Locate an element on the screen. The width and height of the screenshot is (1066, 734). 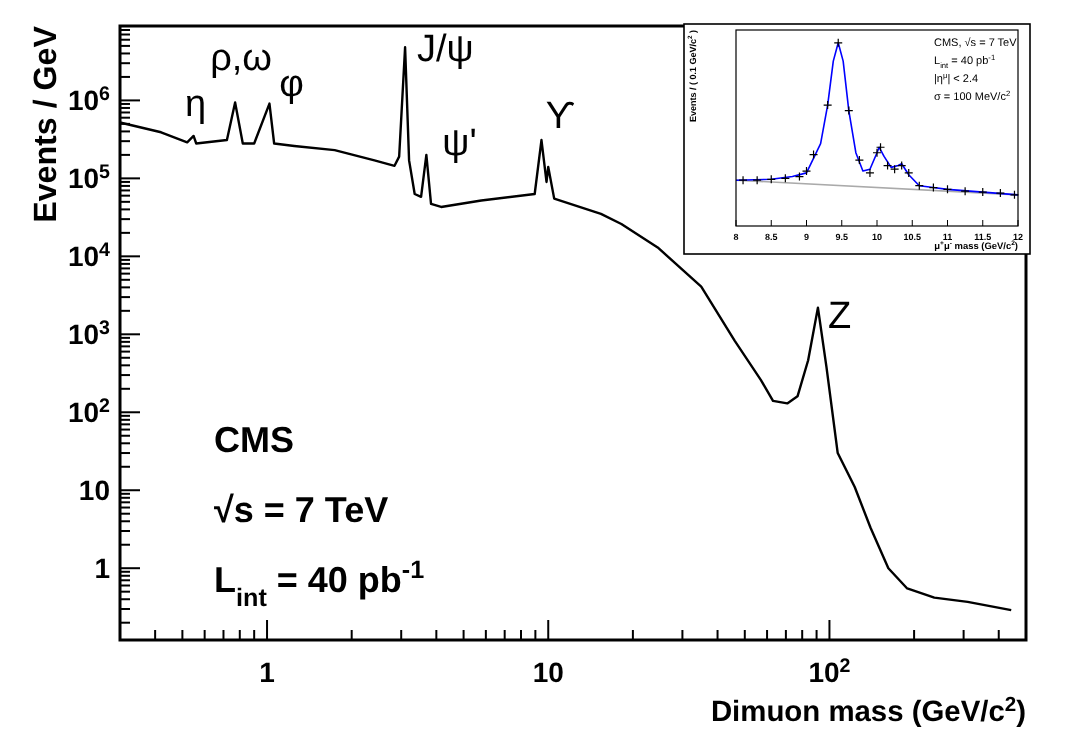
annotation: √s = 7 TeV is located at coordinates (301, 510).